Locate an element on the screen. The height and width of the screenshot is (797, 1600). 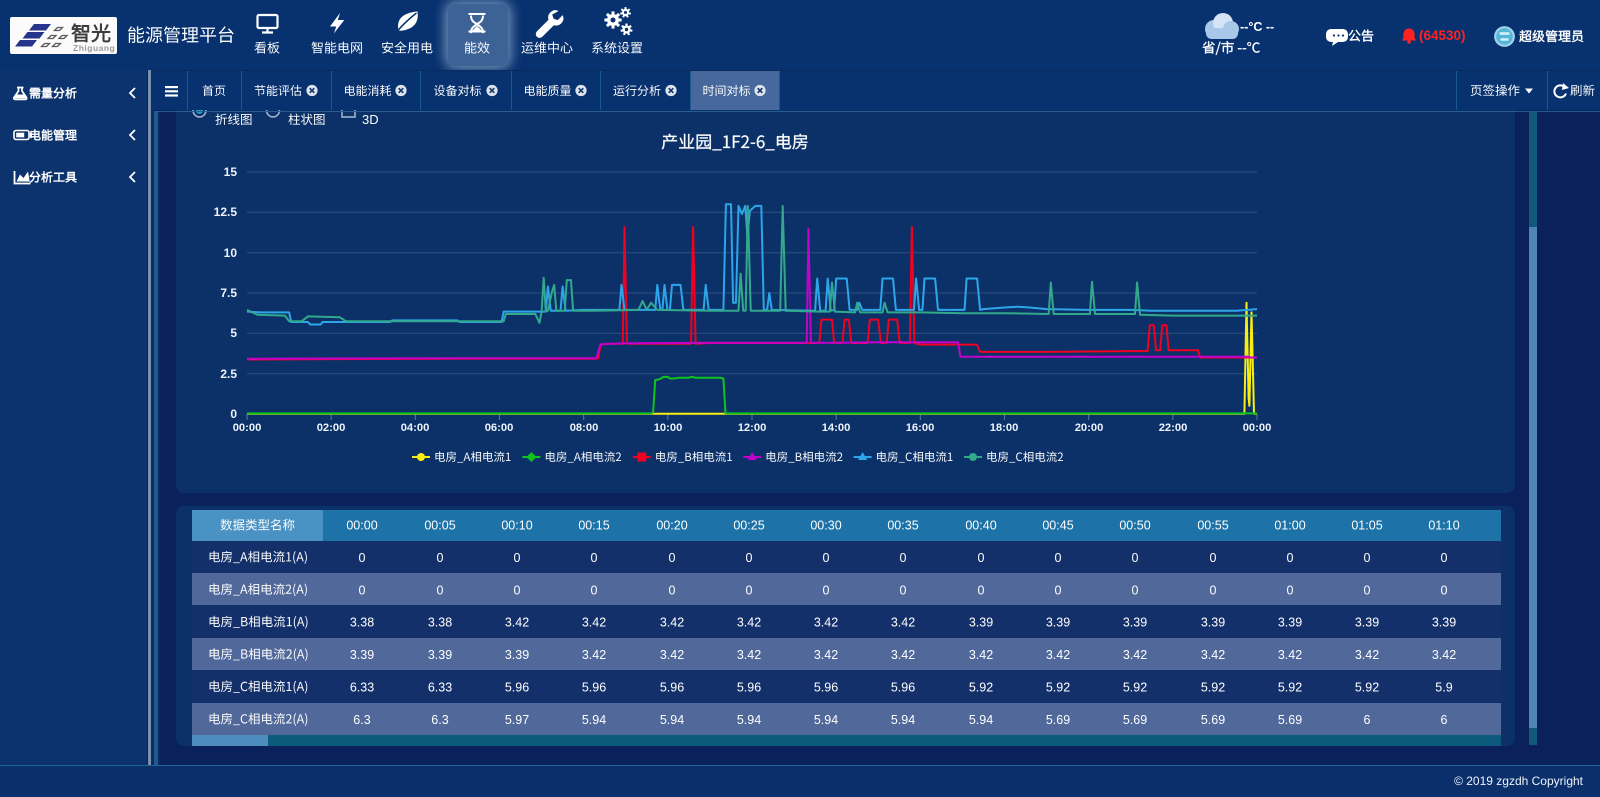
svg-text: 22:00 is located at coordinates (1173, 428).